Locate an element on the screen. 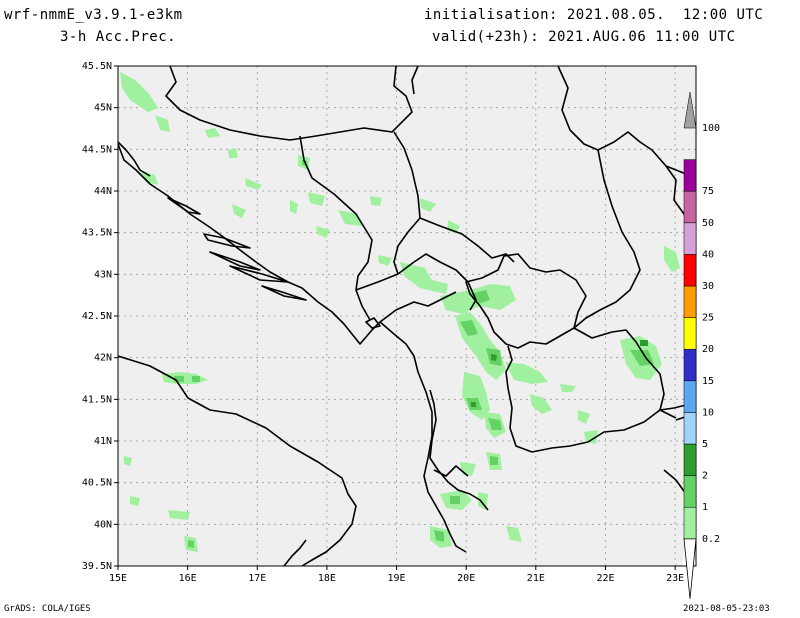  colorbar-label: 20 is located at coordinates (708, 349).